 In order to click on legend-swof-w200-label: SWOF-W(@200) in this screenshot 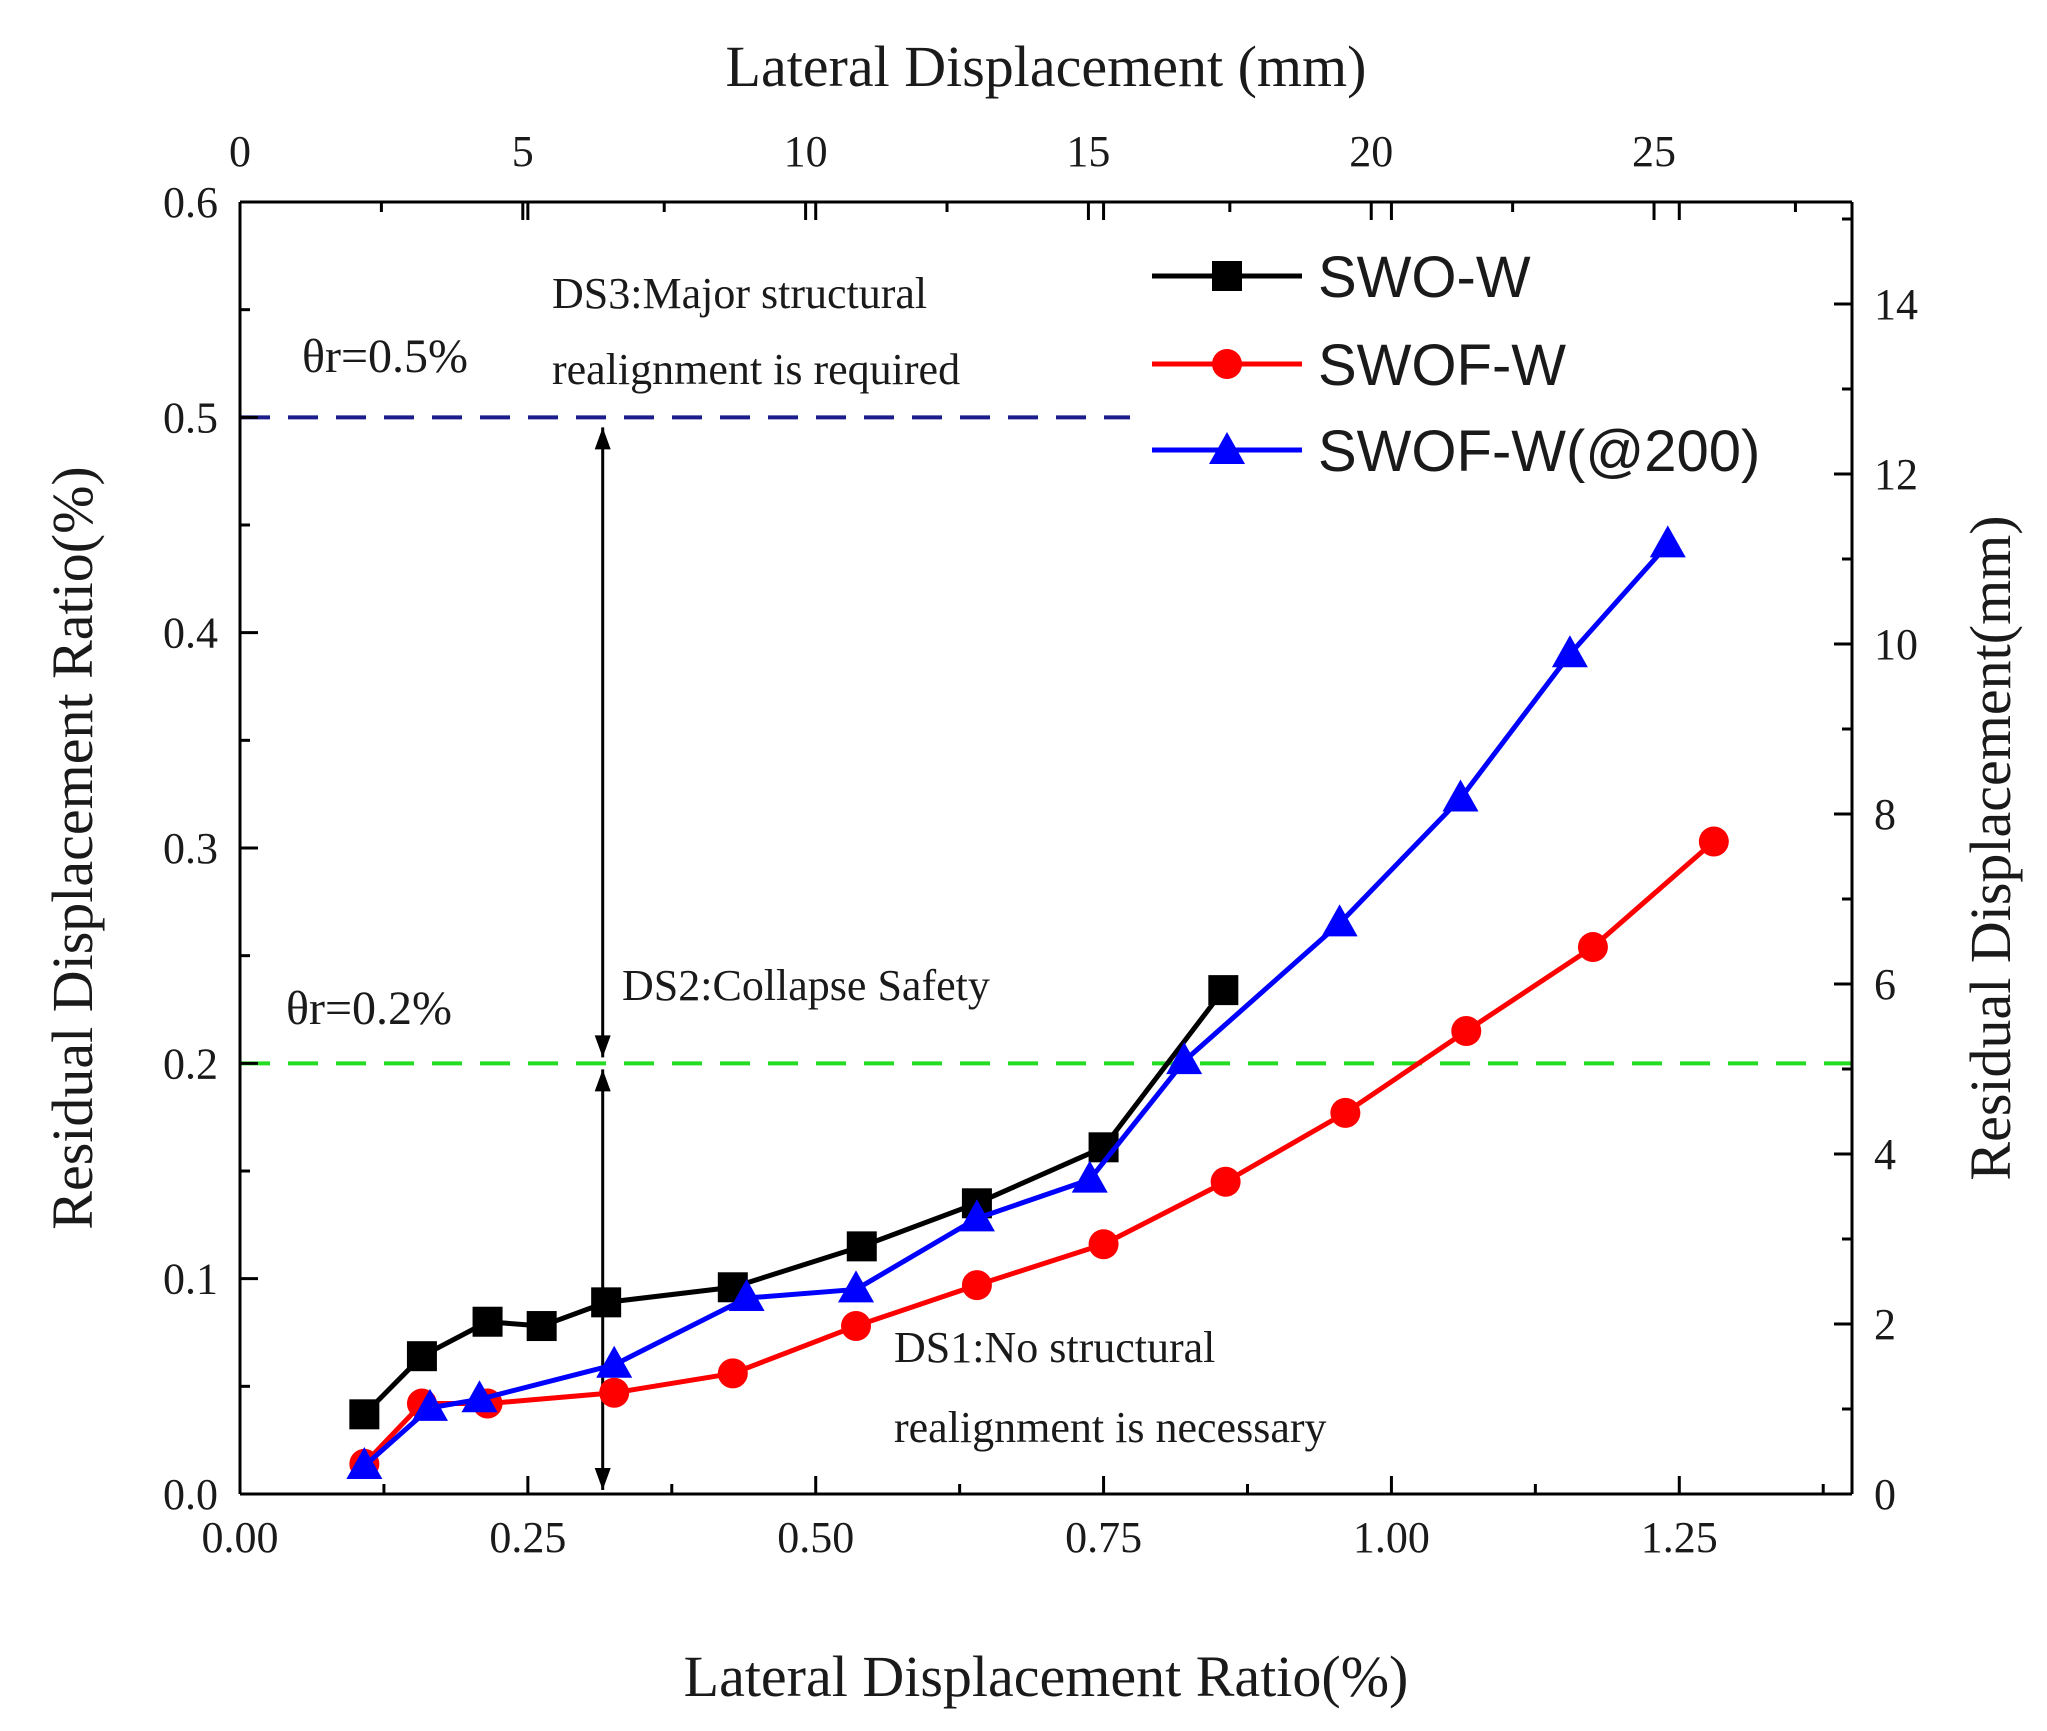, I will do `click(1539, 451)`.